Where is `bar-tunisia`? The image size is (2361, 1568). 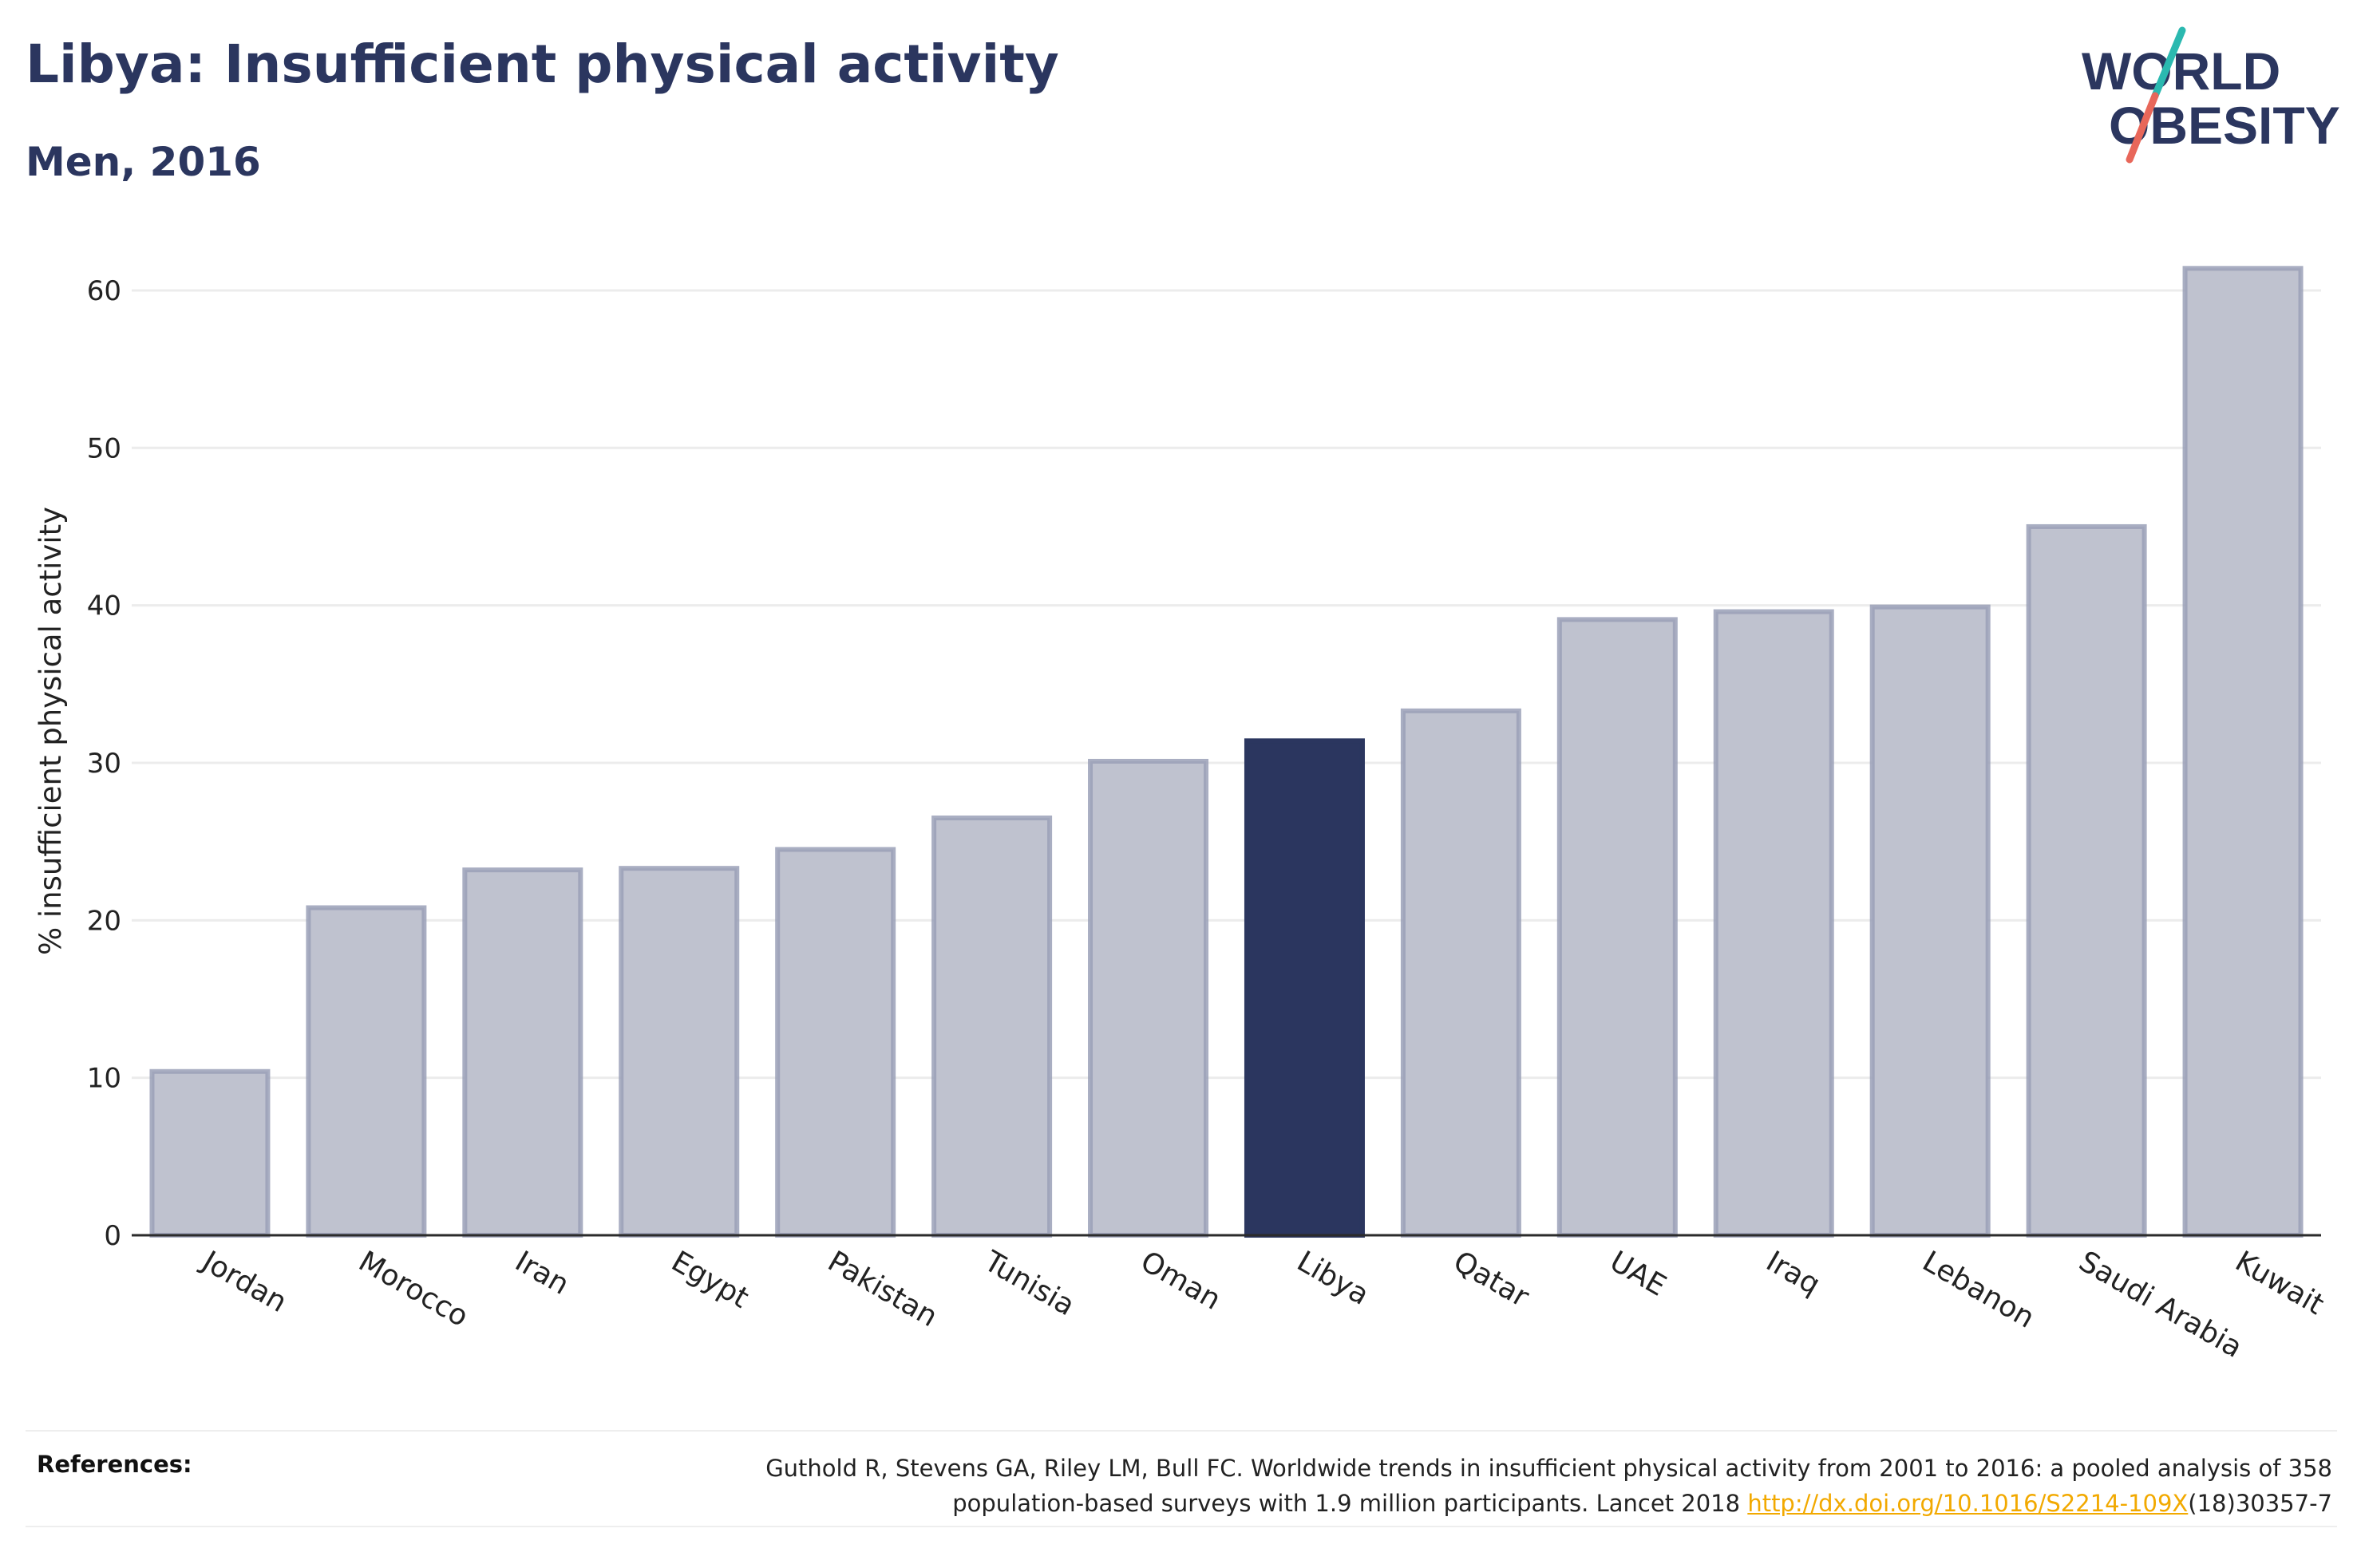 bar-tunisia is located at coordinates (992, 1027).